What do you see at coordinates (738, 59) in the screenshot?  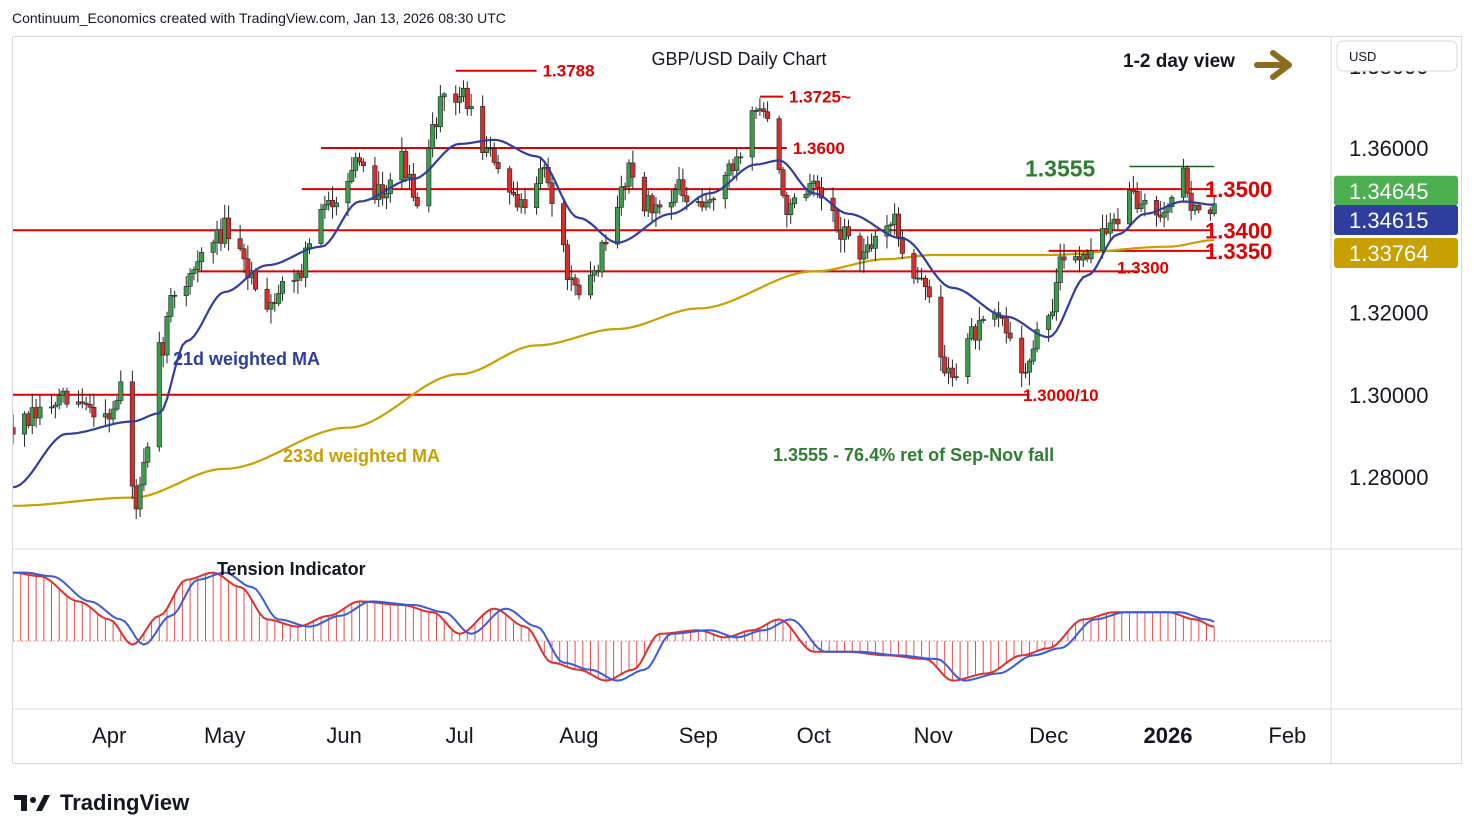 I see `chart-title: GBP/USD Daily Chart` at bounding box center [738, 59].